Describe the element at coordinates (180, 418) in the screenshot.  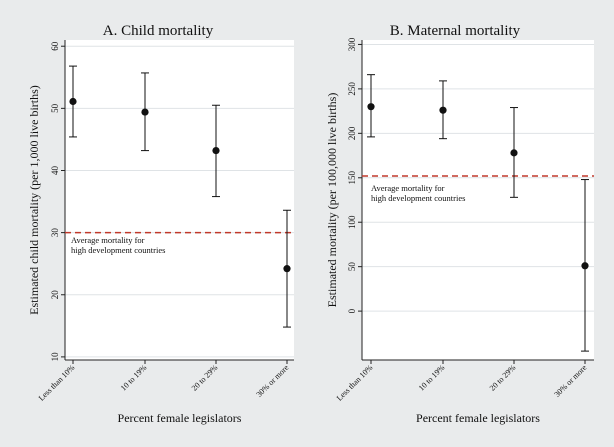
I see `panel-a-x-axis-label: Percent female legislators` at that location.